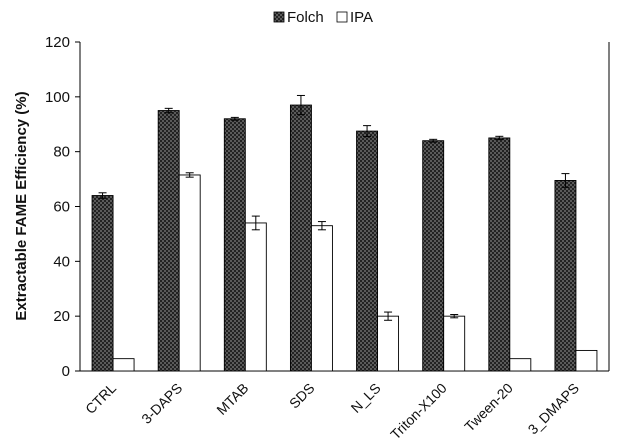 The height and width of the screenshot is (446, 637). What do you see at coordinates (234, 245) in the screenshot?
I see `bar-folch-mtab` at bounding box center [234, 245].